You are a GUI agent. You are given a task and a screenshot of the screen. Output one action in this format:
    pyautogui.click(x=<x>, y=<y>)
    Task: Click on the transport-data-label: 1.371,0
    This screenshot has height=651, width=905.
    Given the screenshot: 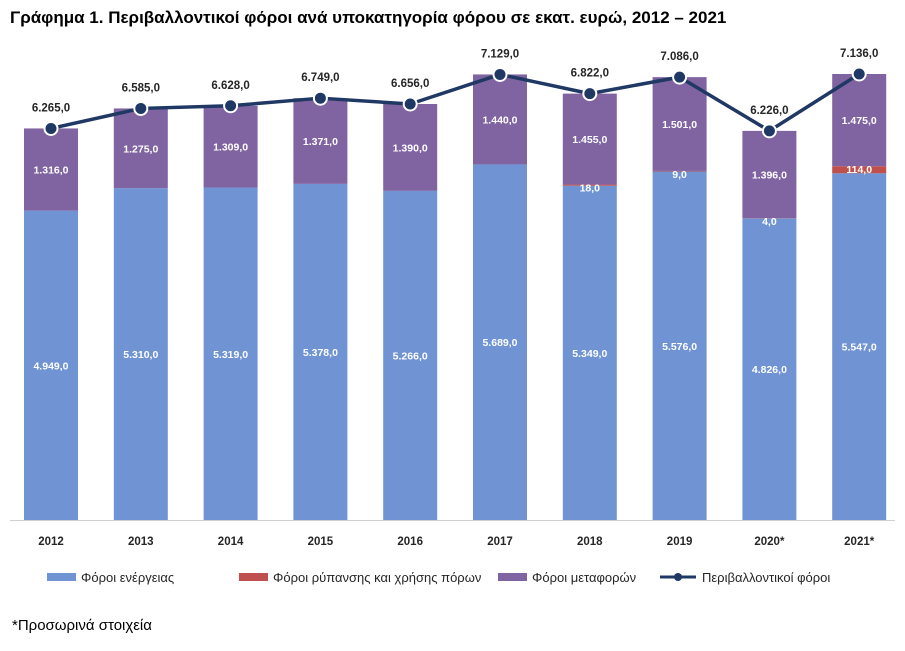 What is the action you would take?
    pyautogui.click(x=320, y=142)
    